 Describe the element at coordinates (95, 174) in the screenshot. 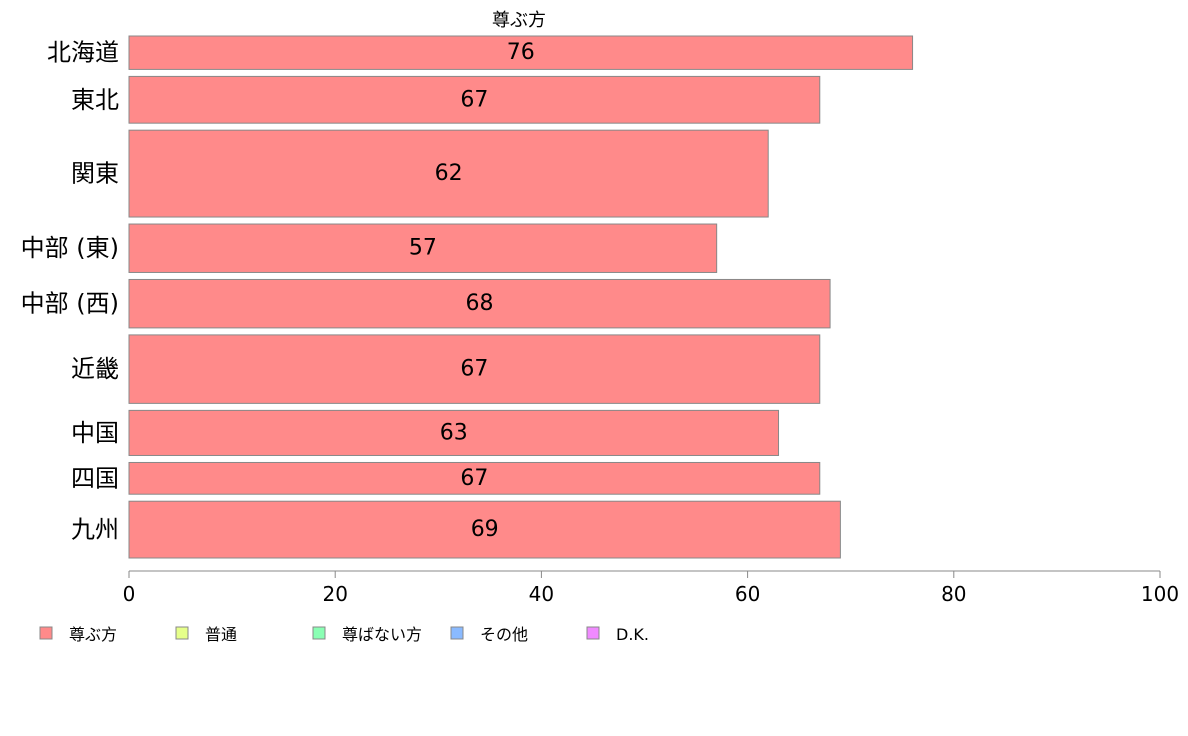

I see `category-label: 関東` at that location.